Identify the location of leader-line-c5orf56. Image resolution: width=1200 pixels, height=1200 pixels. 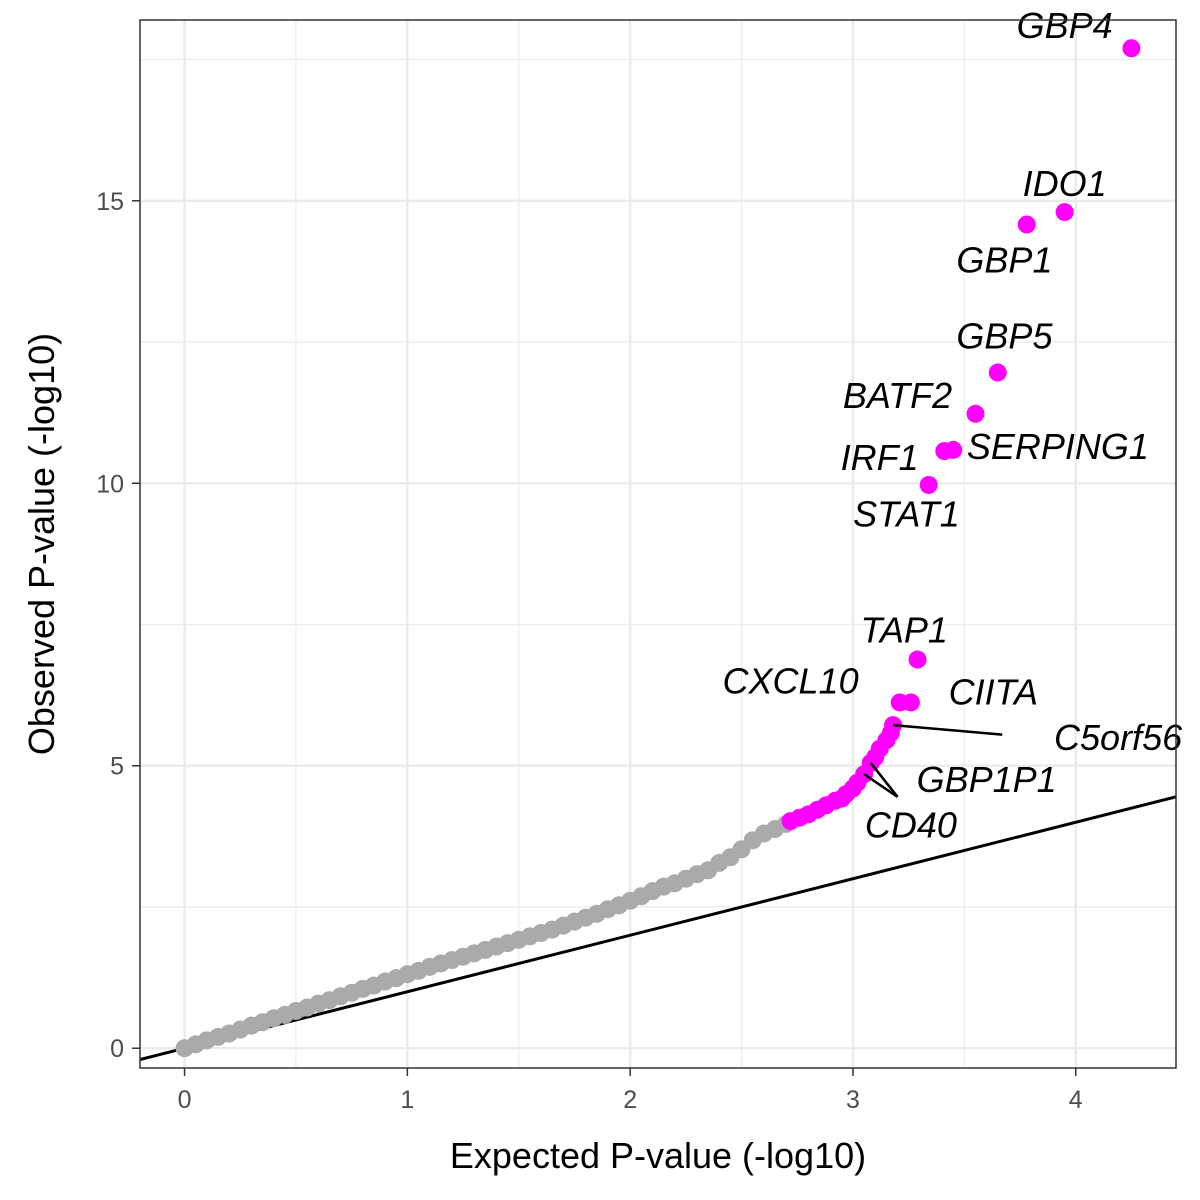
(947, 729).